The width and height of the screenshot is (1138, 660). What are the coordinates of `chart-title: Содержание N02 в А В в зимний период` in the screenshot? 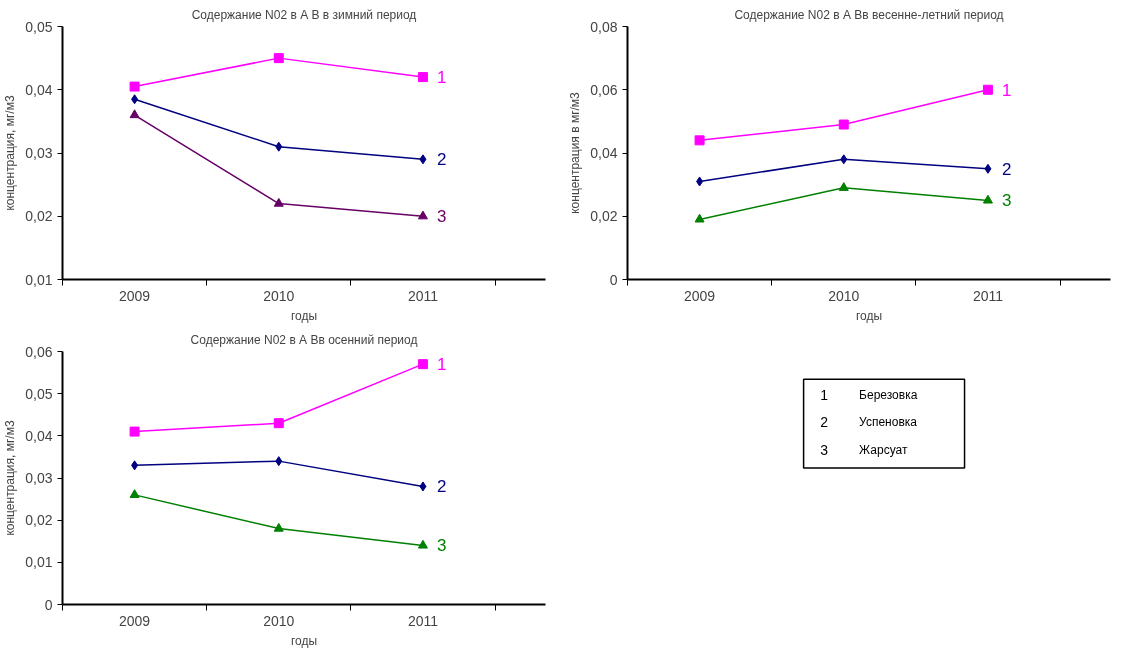 It's located at (304, 14).